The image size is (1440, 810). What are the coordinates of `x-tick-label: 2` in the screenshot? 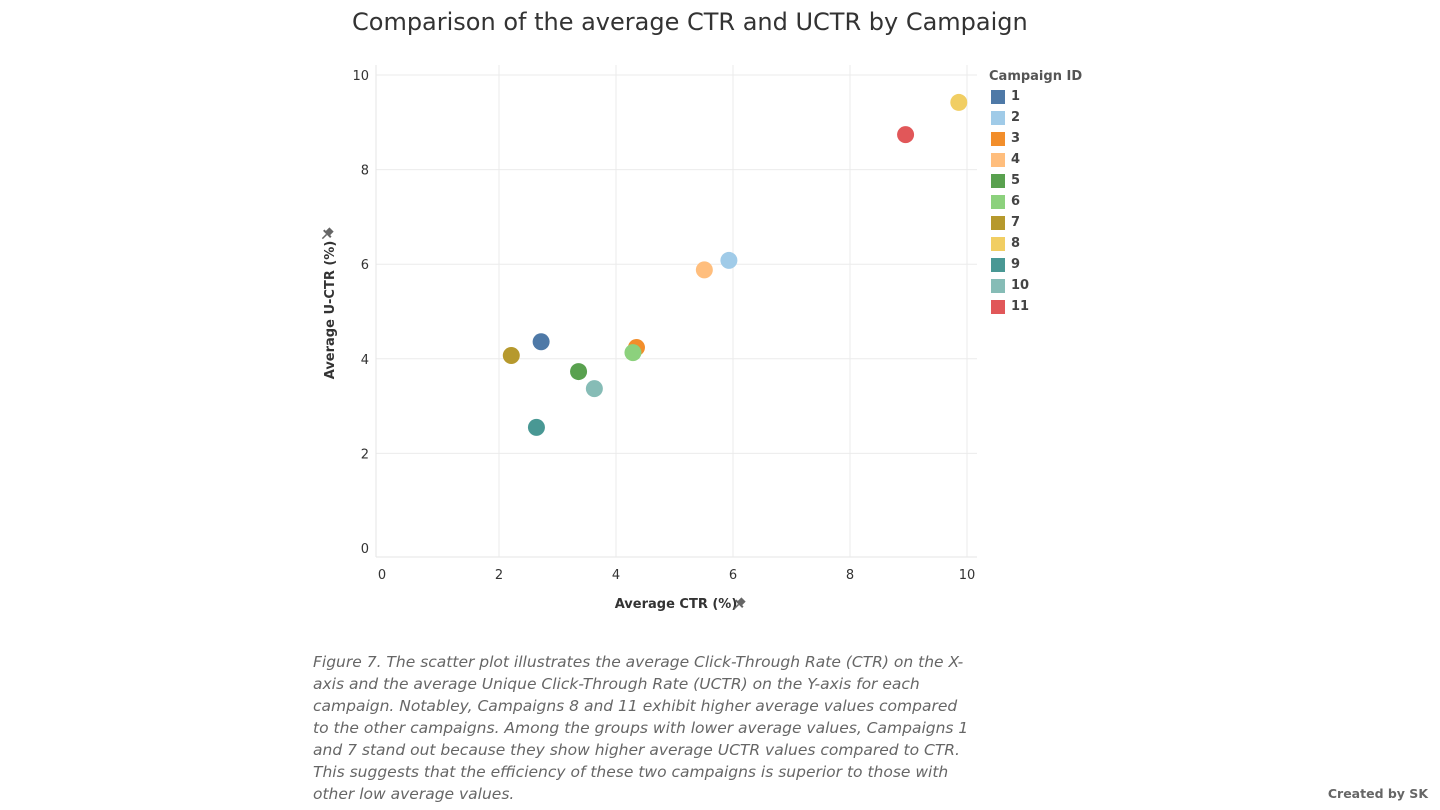 It's located at (499, 575).